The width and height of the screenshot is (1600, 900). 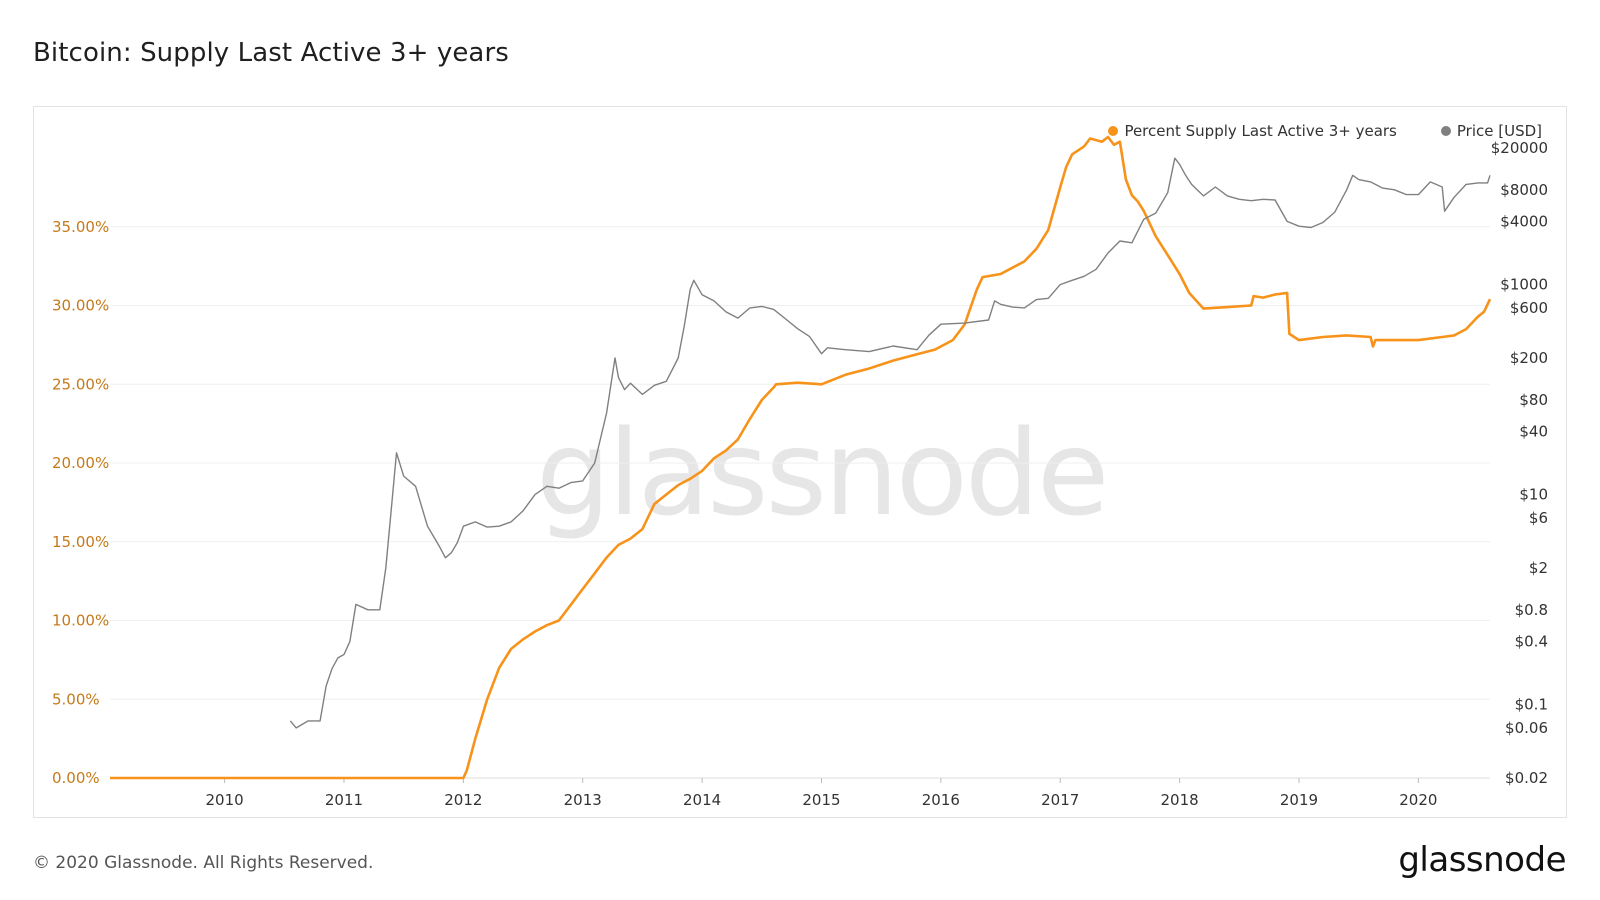 What do you see at coordinates (583, 800) in the screenshot?
I see `x-tick-label: 2013` at bounding box center [583, 800].